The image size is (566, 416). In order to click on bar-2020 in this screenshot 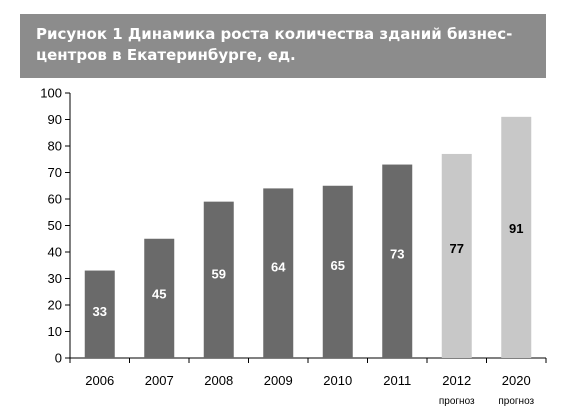, I will do `click(516, 237)`.